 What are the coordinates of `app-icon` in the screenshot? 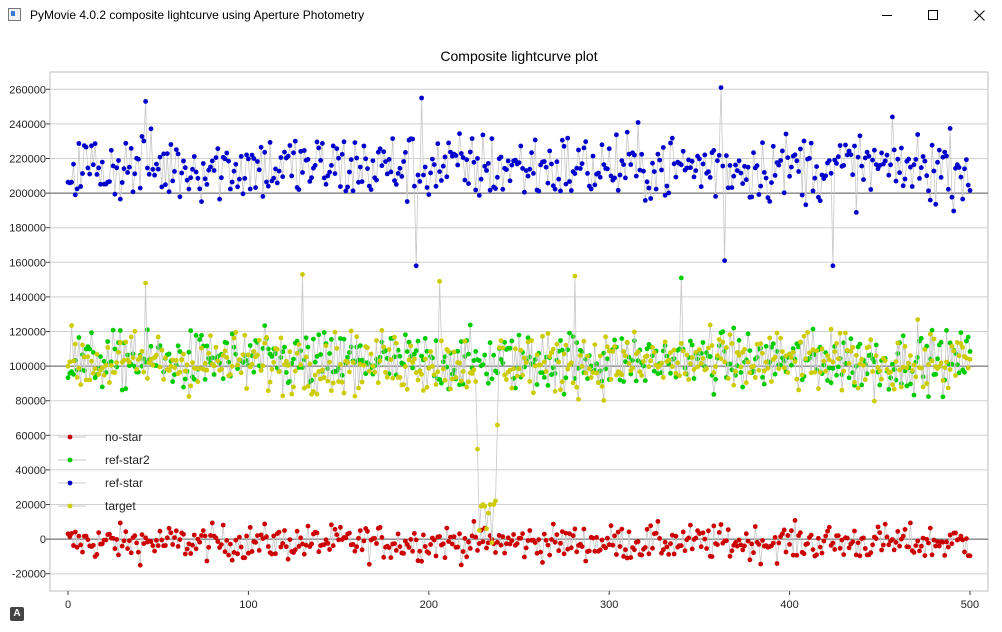 It's located at (14, 14).